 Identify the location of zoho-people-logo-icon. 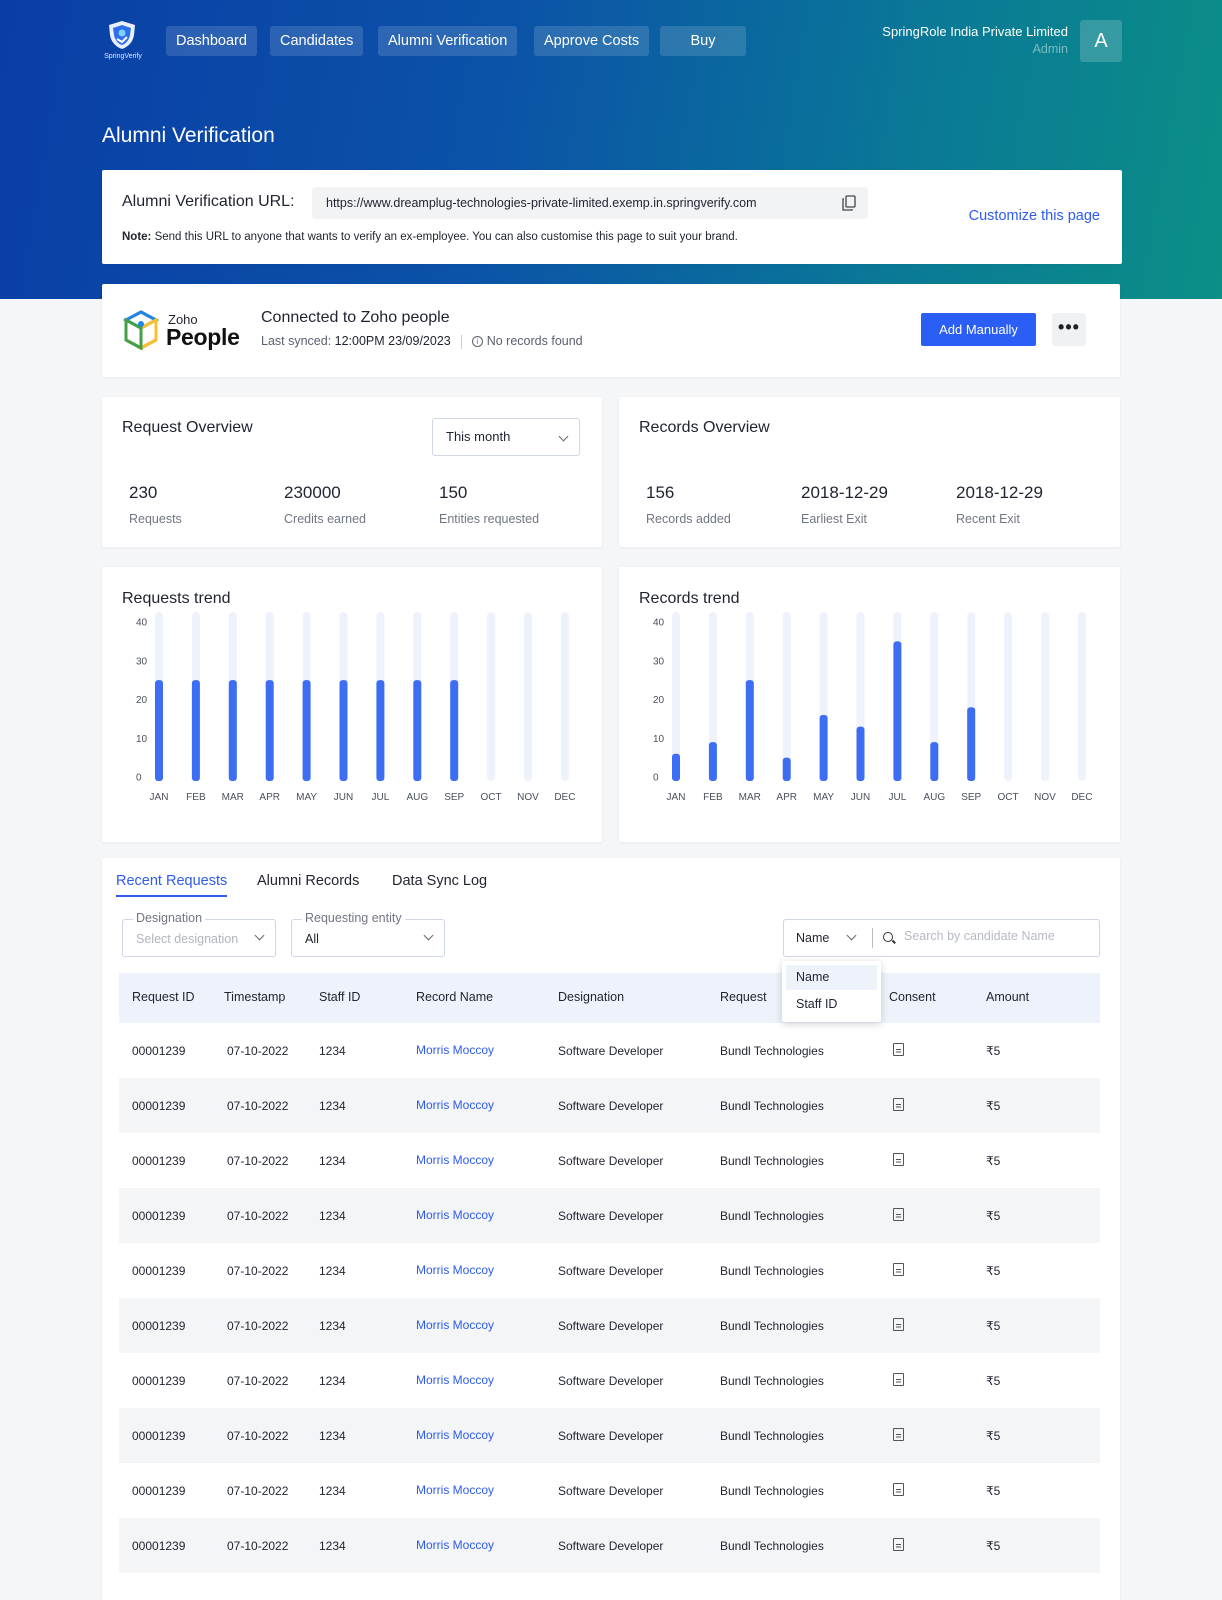
(141, 330).